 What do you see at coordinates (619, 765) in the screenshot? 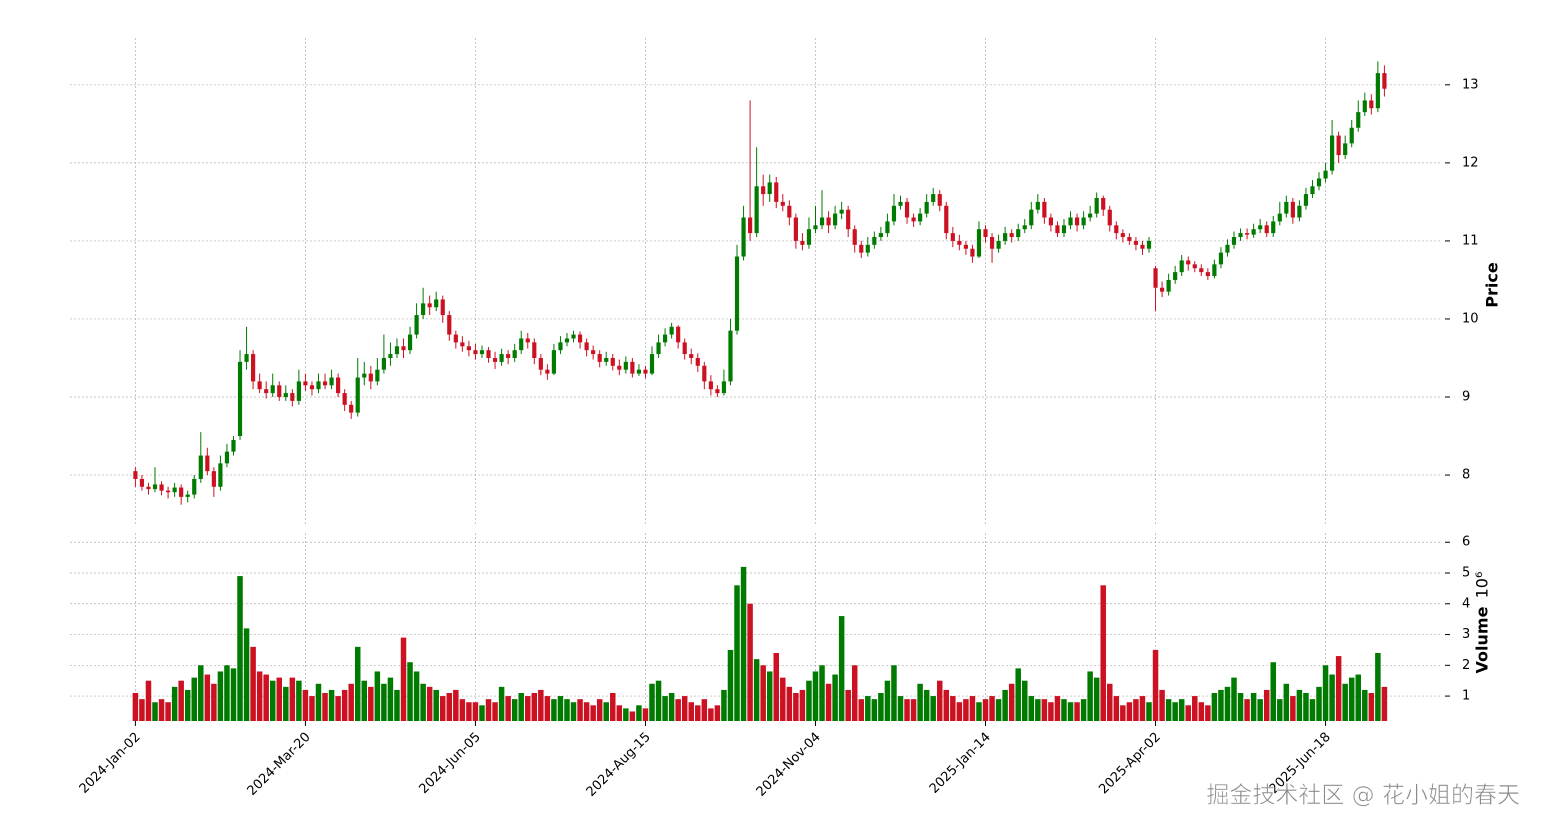
I see `x-tick-label: 2024-Aug-15` at bounding box center [619, 765].